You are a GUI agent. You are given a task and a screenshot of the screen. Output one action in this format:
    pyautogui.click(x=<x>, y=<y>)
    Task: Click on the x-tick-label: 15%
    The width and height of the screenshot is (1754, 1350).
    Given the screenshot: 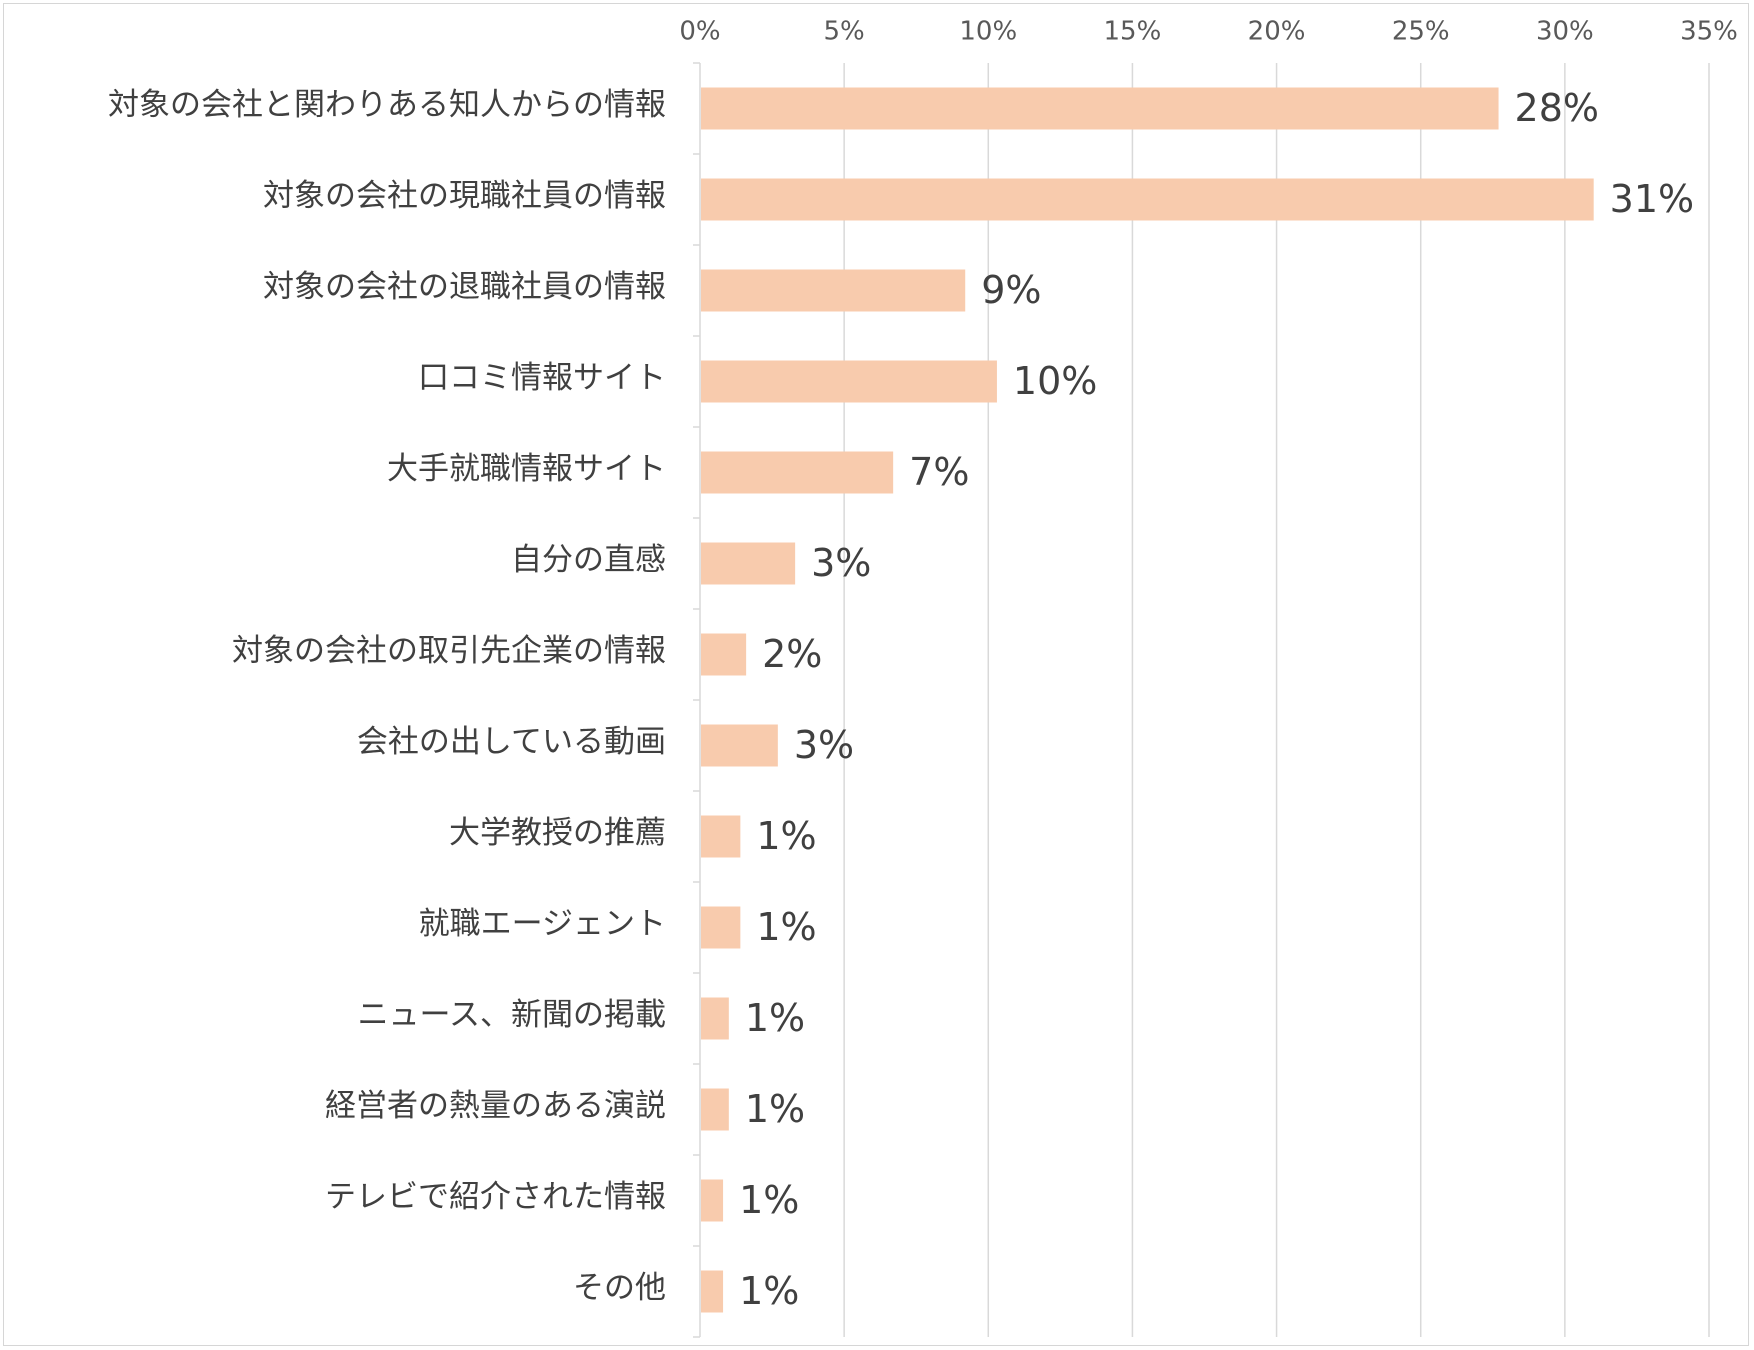 What is the action you would take?
    pyautogui.click(x=1133, y=32)
    